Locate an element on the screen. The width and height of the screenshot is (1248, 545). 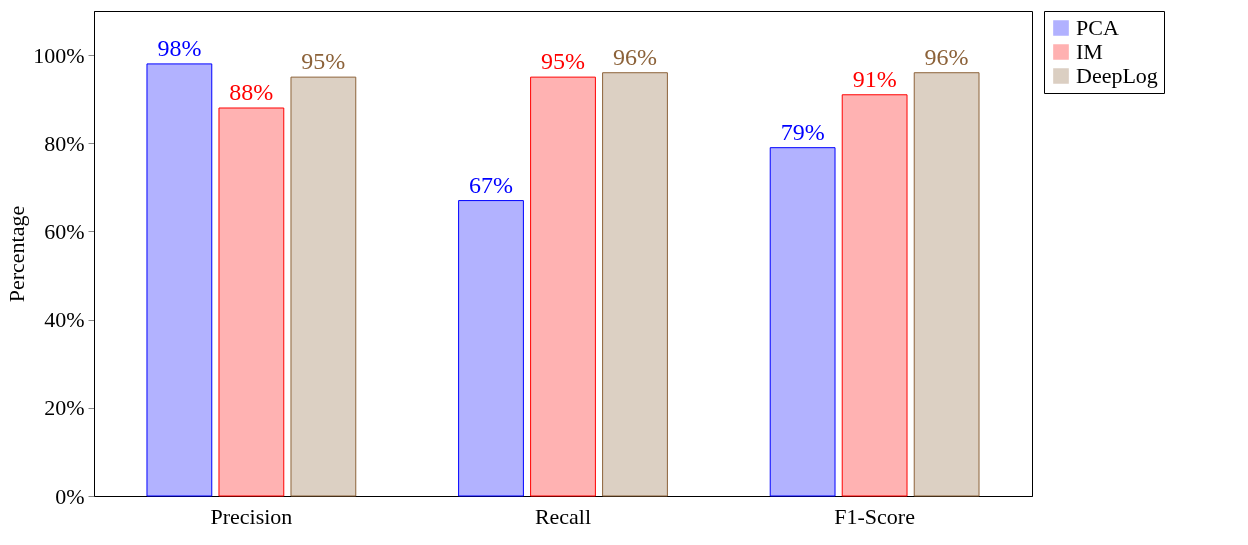
y-tick-label: 0% is located at coordinates (70, 496).